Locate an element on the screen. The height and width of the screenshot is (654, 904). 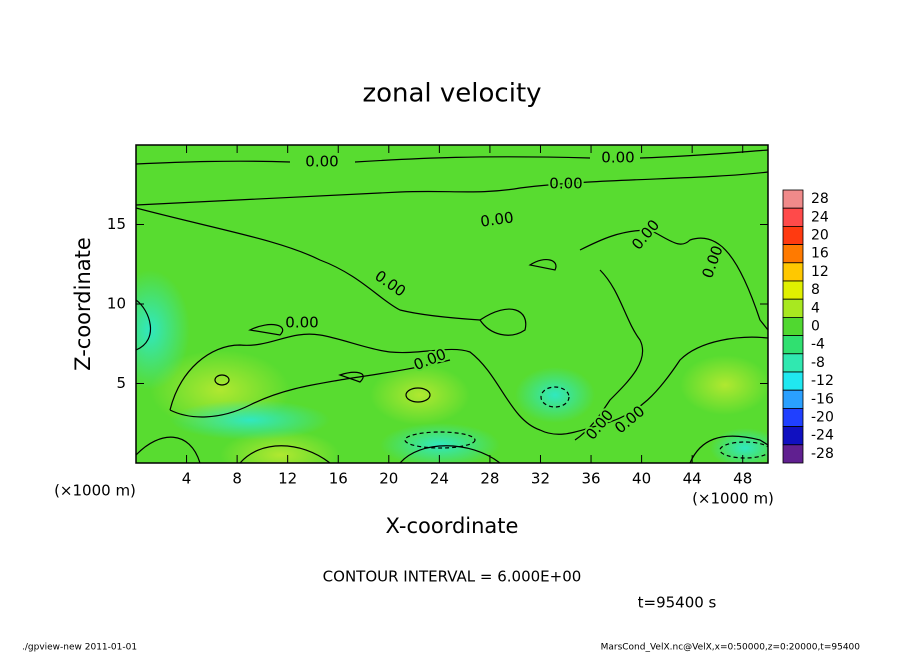
colorbar-label: 24 is located at coordinates (820, 217).